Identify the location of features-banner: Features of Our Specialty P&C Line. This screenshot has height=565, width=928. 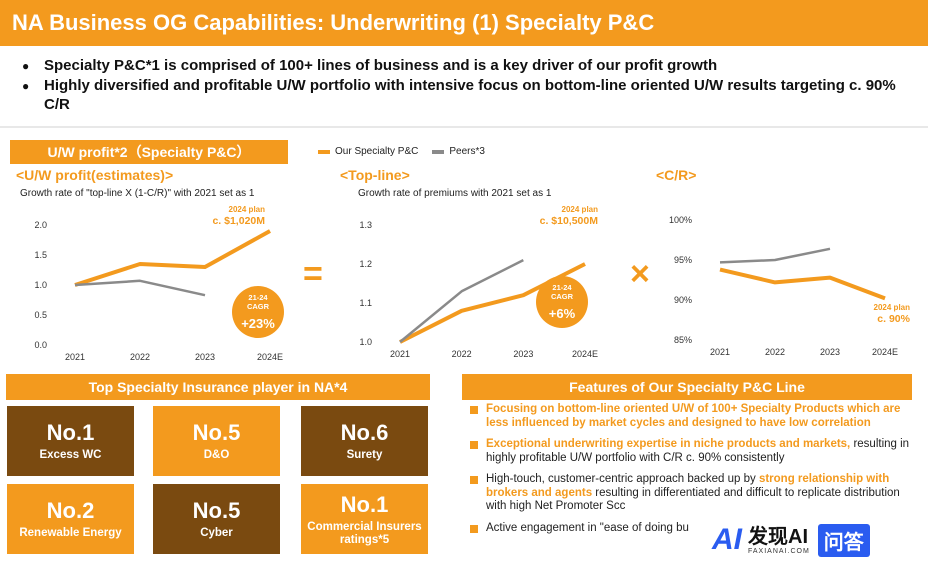
(687, 387).